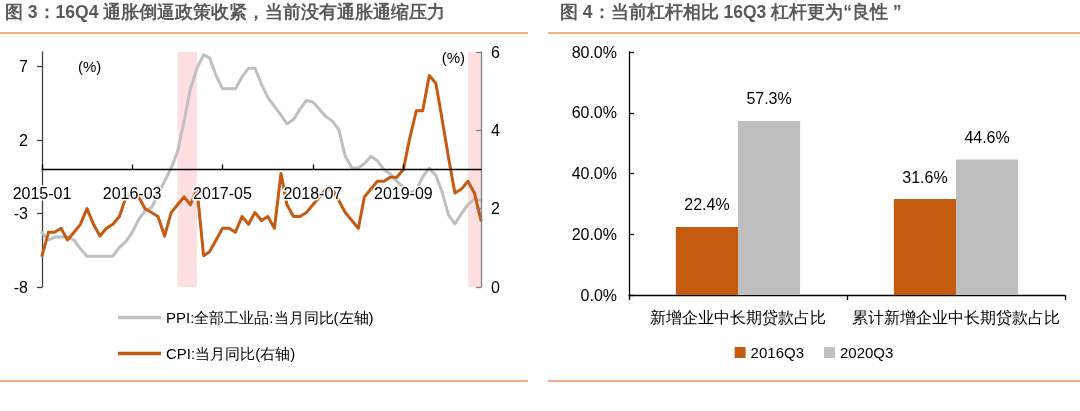  Describe the element at coordinates (270, 317) in the screenshot. I see `legend-label: PPI:全部工业品:当月同比(左轴)` at that location.